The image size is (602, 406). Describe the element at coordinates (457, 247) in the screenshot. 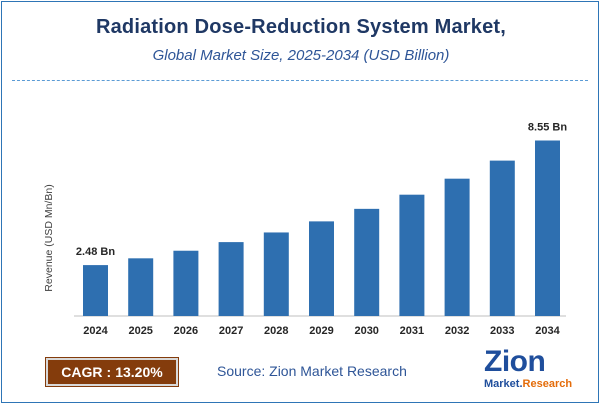

I see `bar-2032` at that location.